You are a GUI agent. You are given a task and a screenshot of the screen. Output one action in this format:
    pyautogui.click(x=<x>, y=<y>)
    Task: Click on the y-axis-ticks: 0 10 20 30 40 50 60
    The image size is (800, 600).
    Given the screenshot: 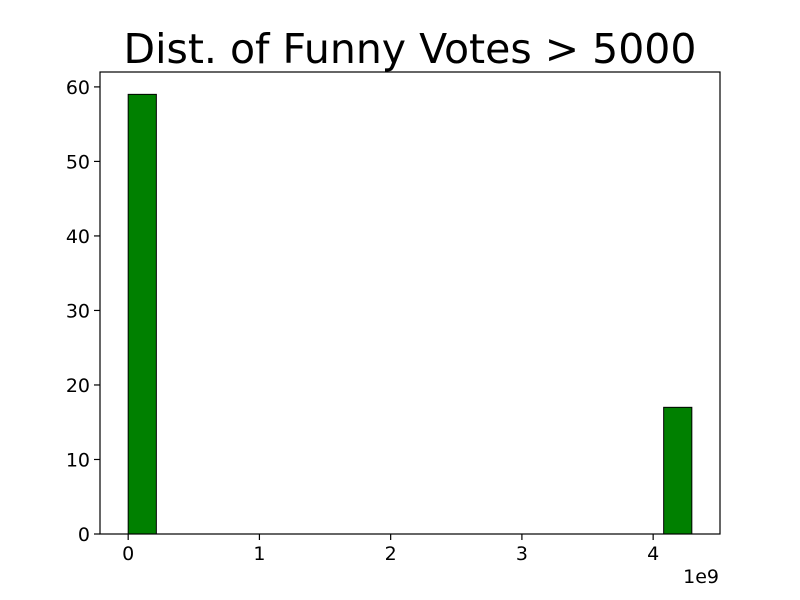 What is the action you would take?
    pyautogui.click(x=83, y=311)
    